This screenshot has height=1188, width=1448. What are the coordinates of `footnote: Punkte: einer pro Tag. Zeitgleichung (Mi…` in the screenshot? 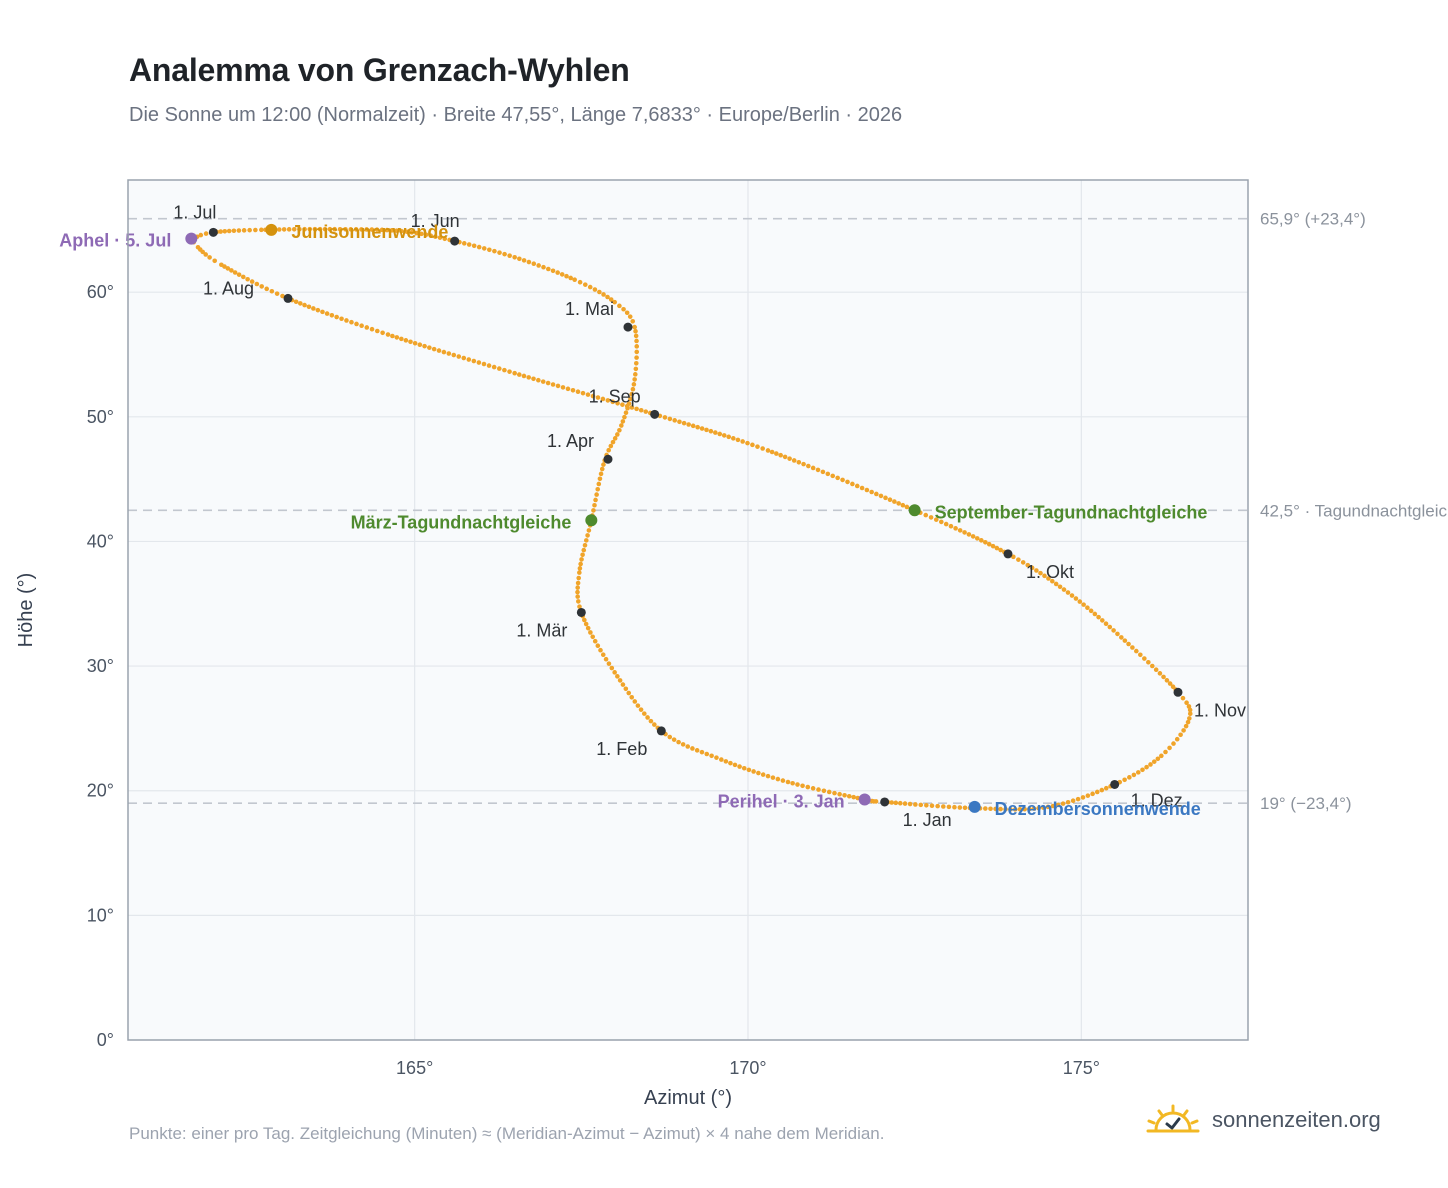 It's located at (507, 1133).